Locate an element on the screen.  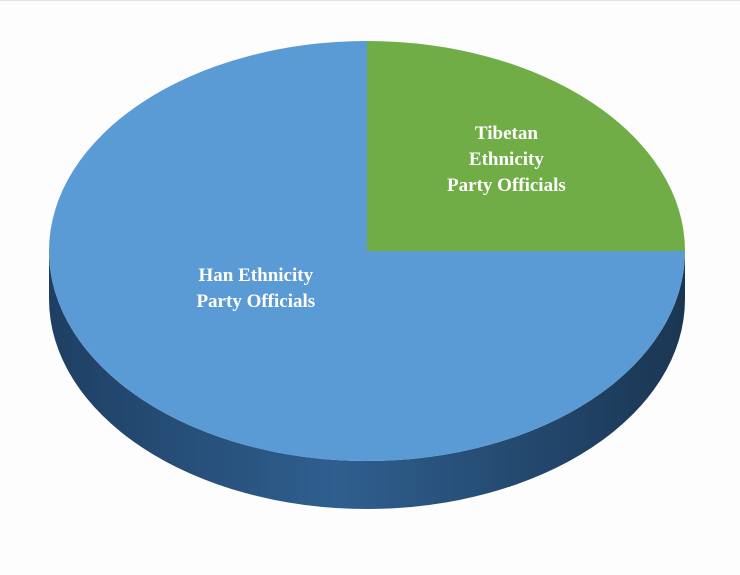
pie-label-tibetan-ethnicity-party-officials: Tibetan Ethnicity Party Officials is located at coordinates (506, 159).